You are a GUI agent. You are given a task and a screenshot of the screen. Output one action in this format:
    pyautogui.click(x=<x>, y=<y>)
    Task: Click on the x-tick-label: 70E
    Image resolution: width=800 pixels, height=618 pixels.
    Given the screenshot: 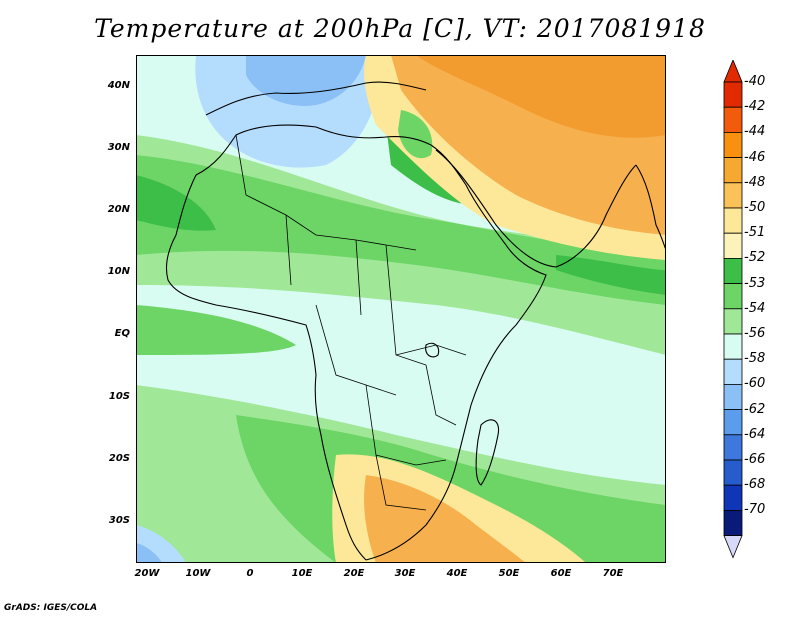 What is the action you would take?
    pyautogui.click(x=613, y=573)
    